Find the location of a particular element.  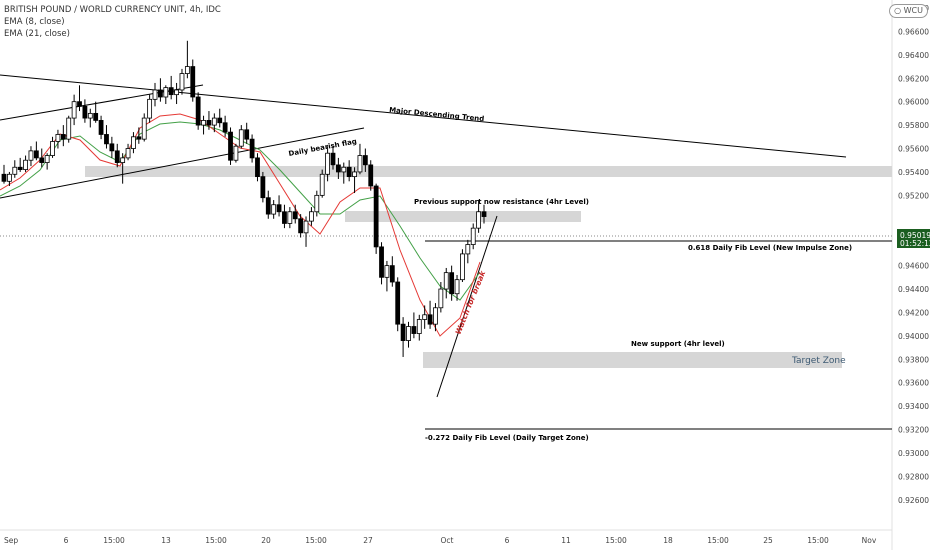

break-trend-line is located at coordinates (467, 306).